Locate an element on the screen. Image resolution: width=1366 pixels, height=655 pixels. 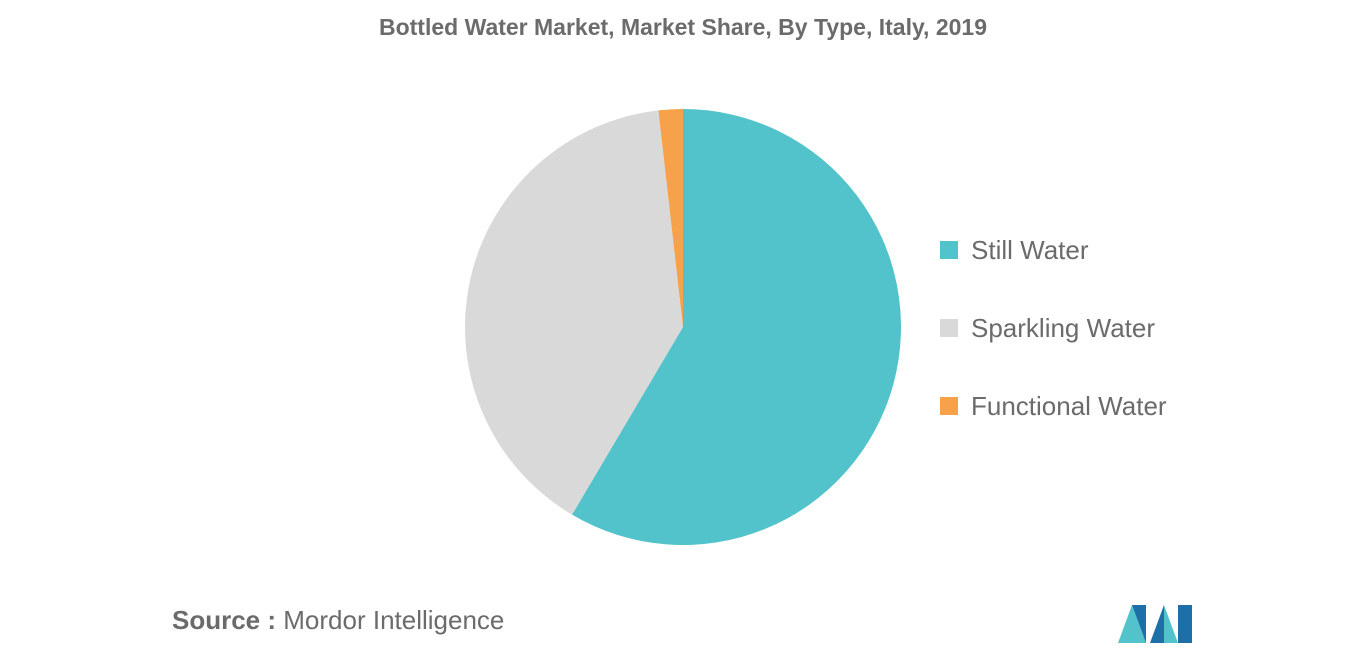
legend-item-still-water: Still Water is located at coordinates (1053, 250).